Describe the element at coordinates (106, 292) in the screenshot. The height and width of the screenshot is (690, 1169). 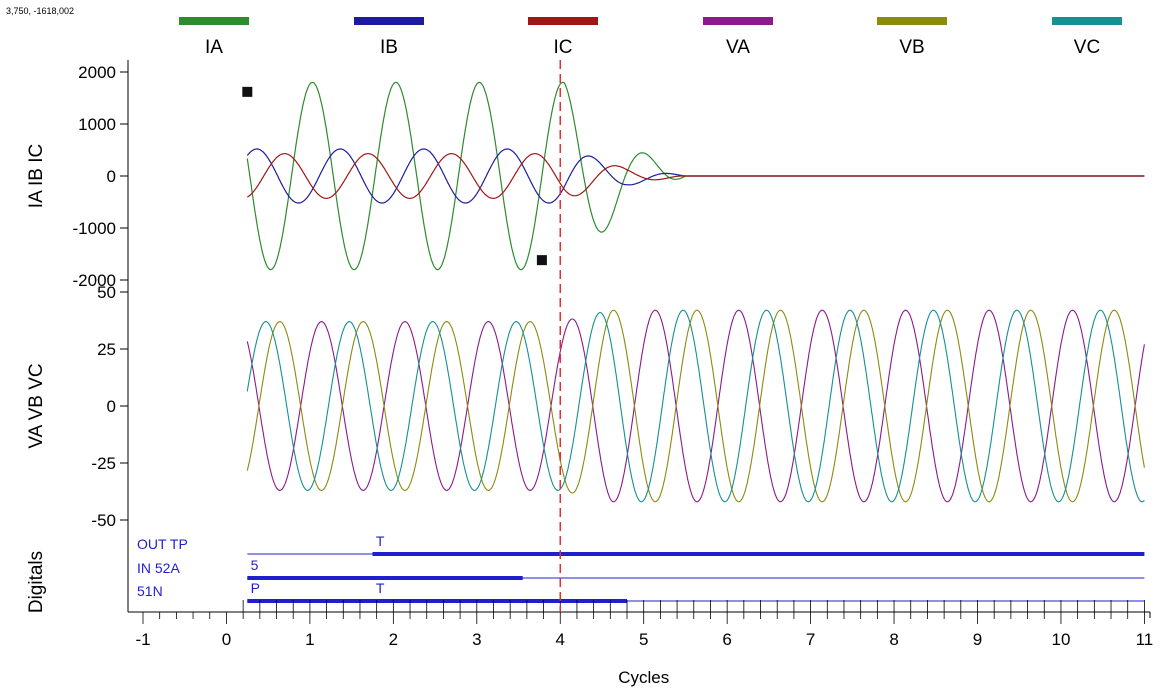
I see `voltage-ytick-label: 50` at that location.